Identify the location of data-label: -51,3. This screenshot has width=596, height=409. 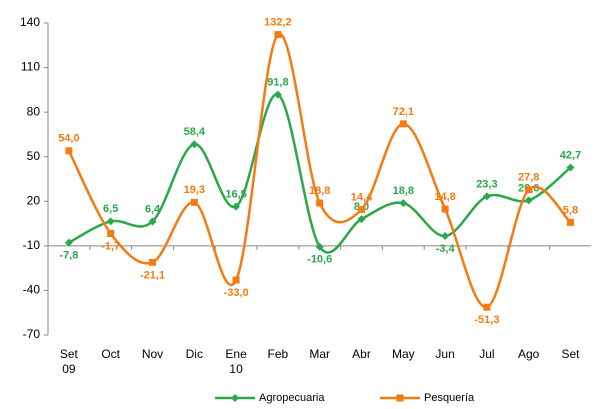
(486, 320).